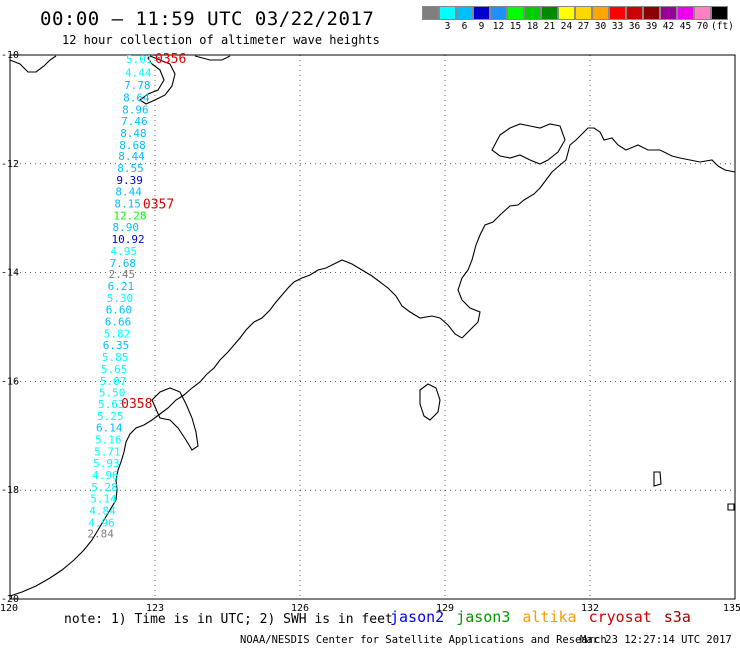 The width and height of the screenshot is (740, 650). I want to click on colorbar, so click(575, 13).